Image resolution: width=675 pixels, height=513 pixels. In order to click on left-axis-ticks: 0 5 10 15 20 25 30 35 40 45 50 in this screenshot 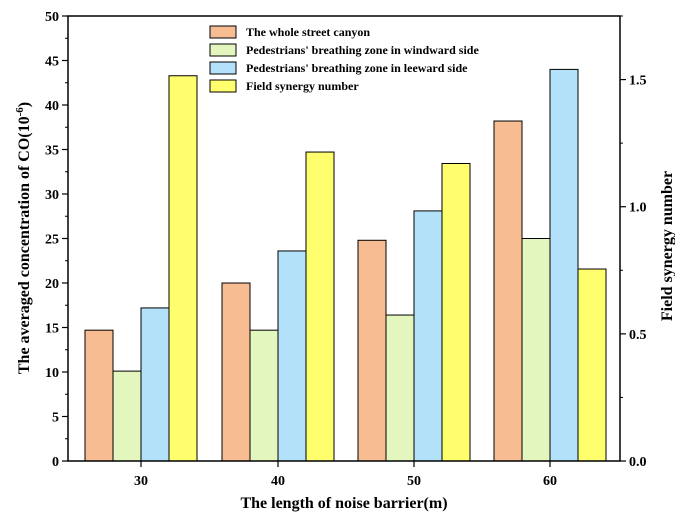, I will do `click(56, 240)`.